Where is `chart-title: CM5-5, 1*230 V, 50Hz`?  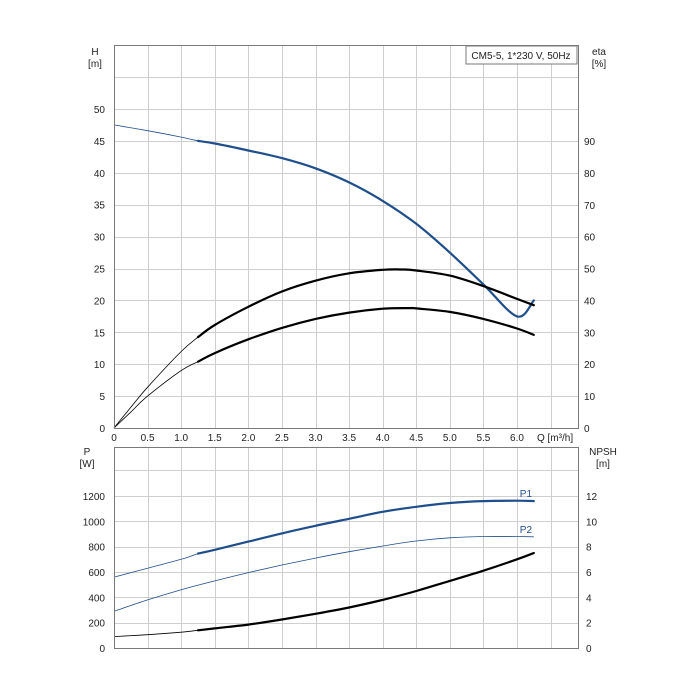
chart-title: CM5-5, 1*230 V, 50Hz is located at coordinates (521, 55).